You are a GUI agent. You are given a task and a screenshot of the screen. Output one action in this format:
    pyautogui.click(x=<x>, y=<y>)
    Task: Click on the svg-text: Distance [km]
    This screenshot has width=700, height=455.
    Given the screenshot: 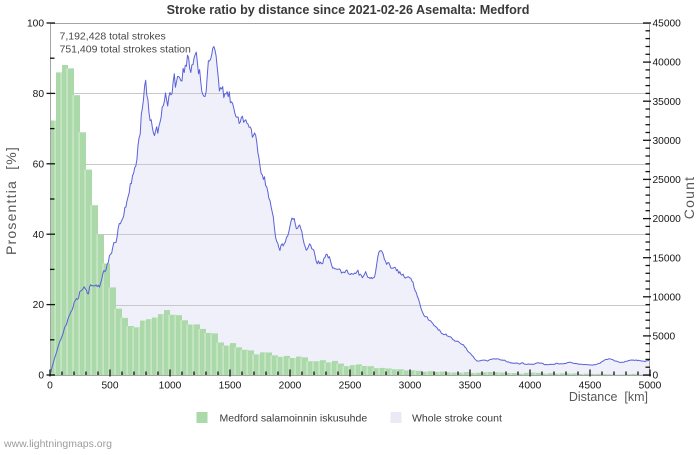 What is the action you would take?
    pyautogui.click(x=608, y=397)
    